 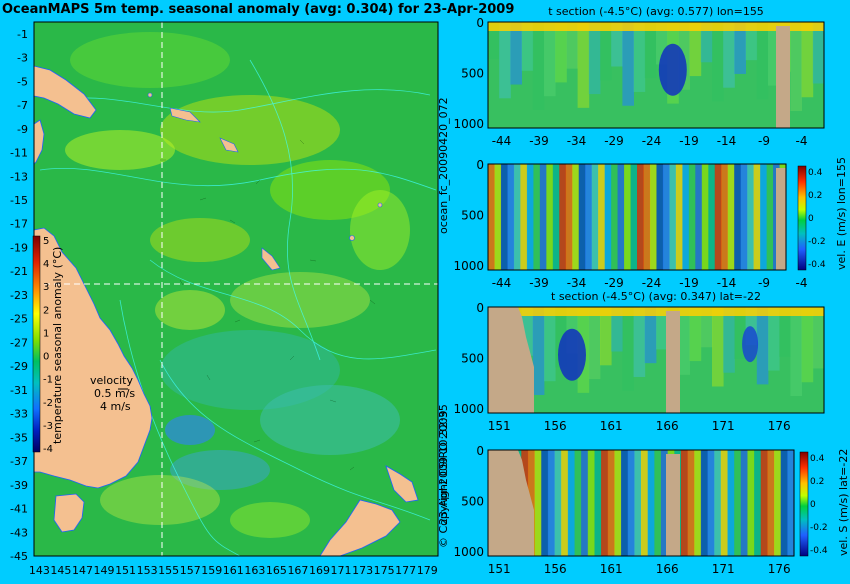 What do you see at coordinates (46, 310) in the screenshot?
I see `map-colorbar-tick-label: 2` at bounding box center [46, 310].